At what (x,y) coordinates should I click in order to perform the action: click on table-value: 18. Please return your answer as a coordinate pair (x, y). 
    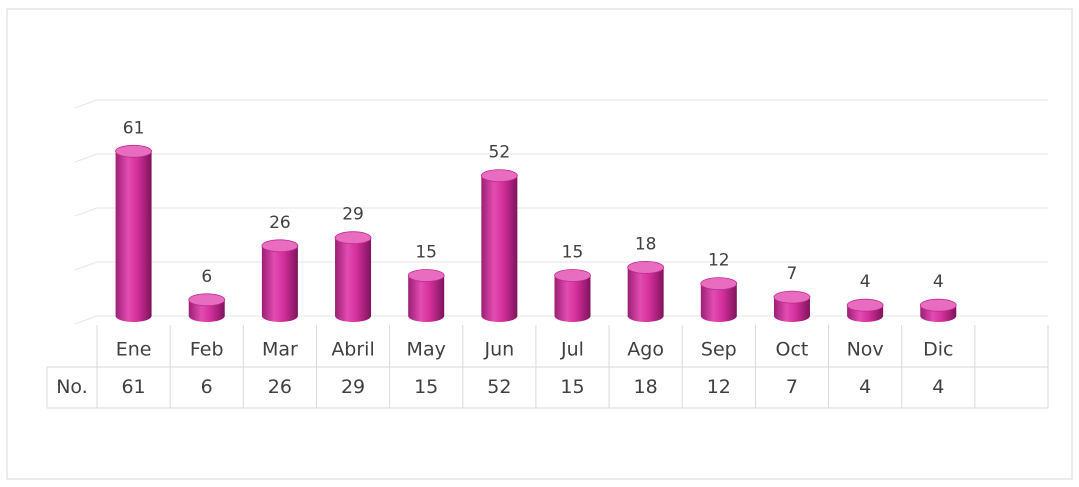
    Looking at the image, I should click on (646, 387).